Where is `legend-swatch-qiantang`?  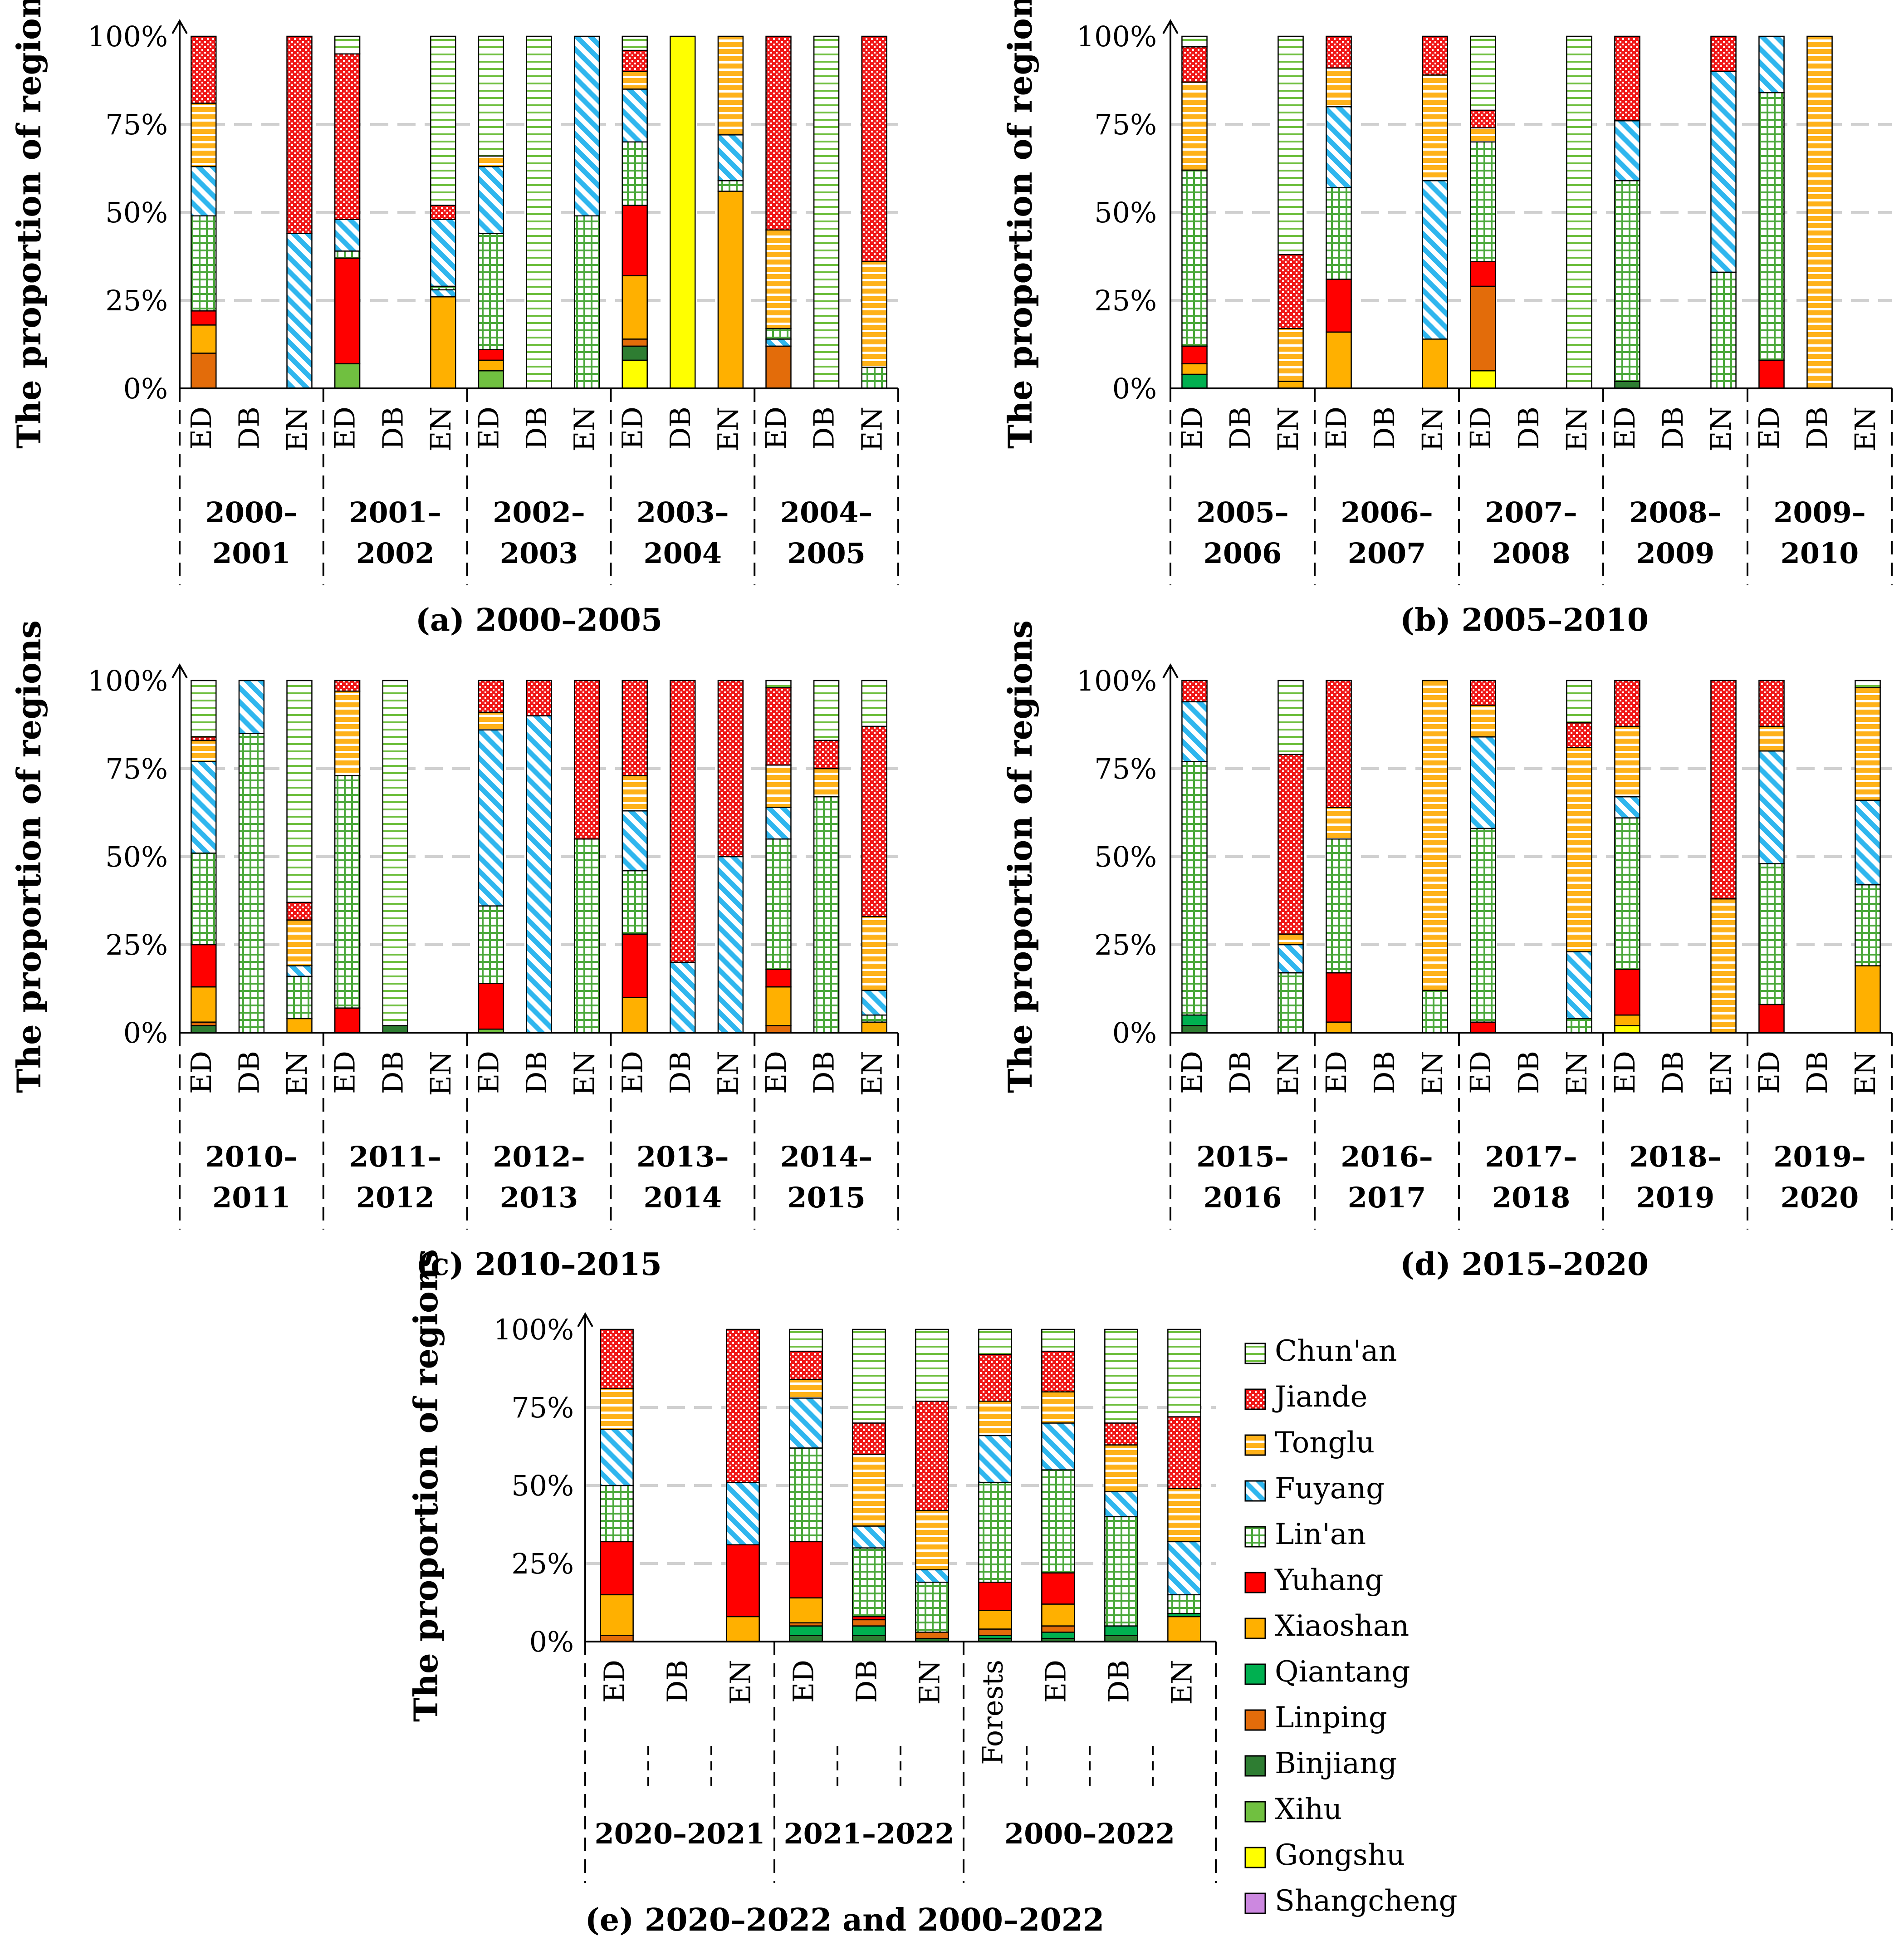
legend-swatch-qiantang is located at coordinates (1255, 1674).